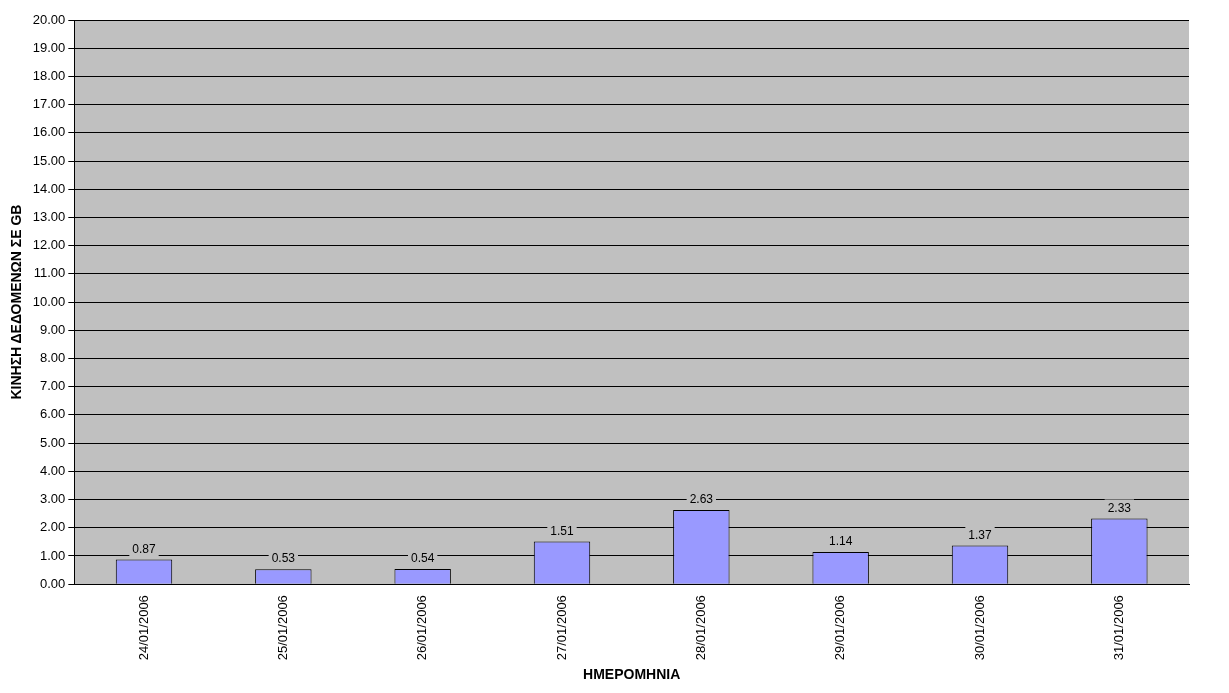 This screenshot has height=693, width=1229. I want to click on y-tick-label: 12.00, so click(49, 245).